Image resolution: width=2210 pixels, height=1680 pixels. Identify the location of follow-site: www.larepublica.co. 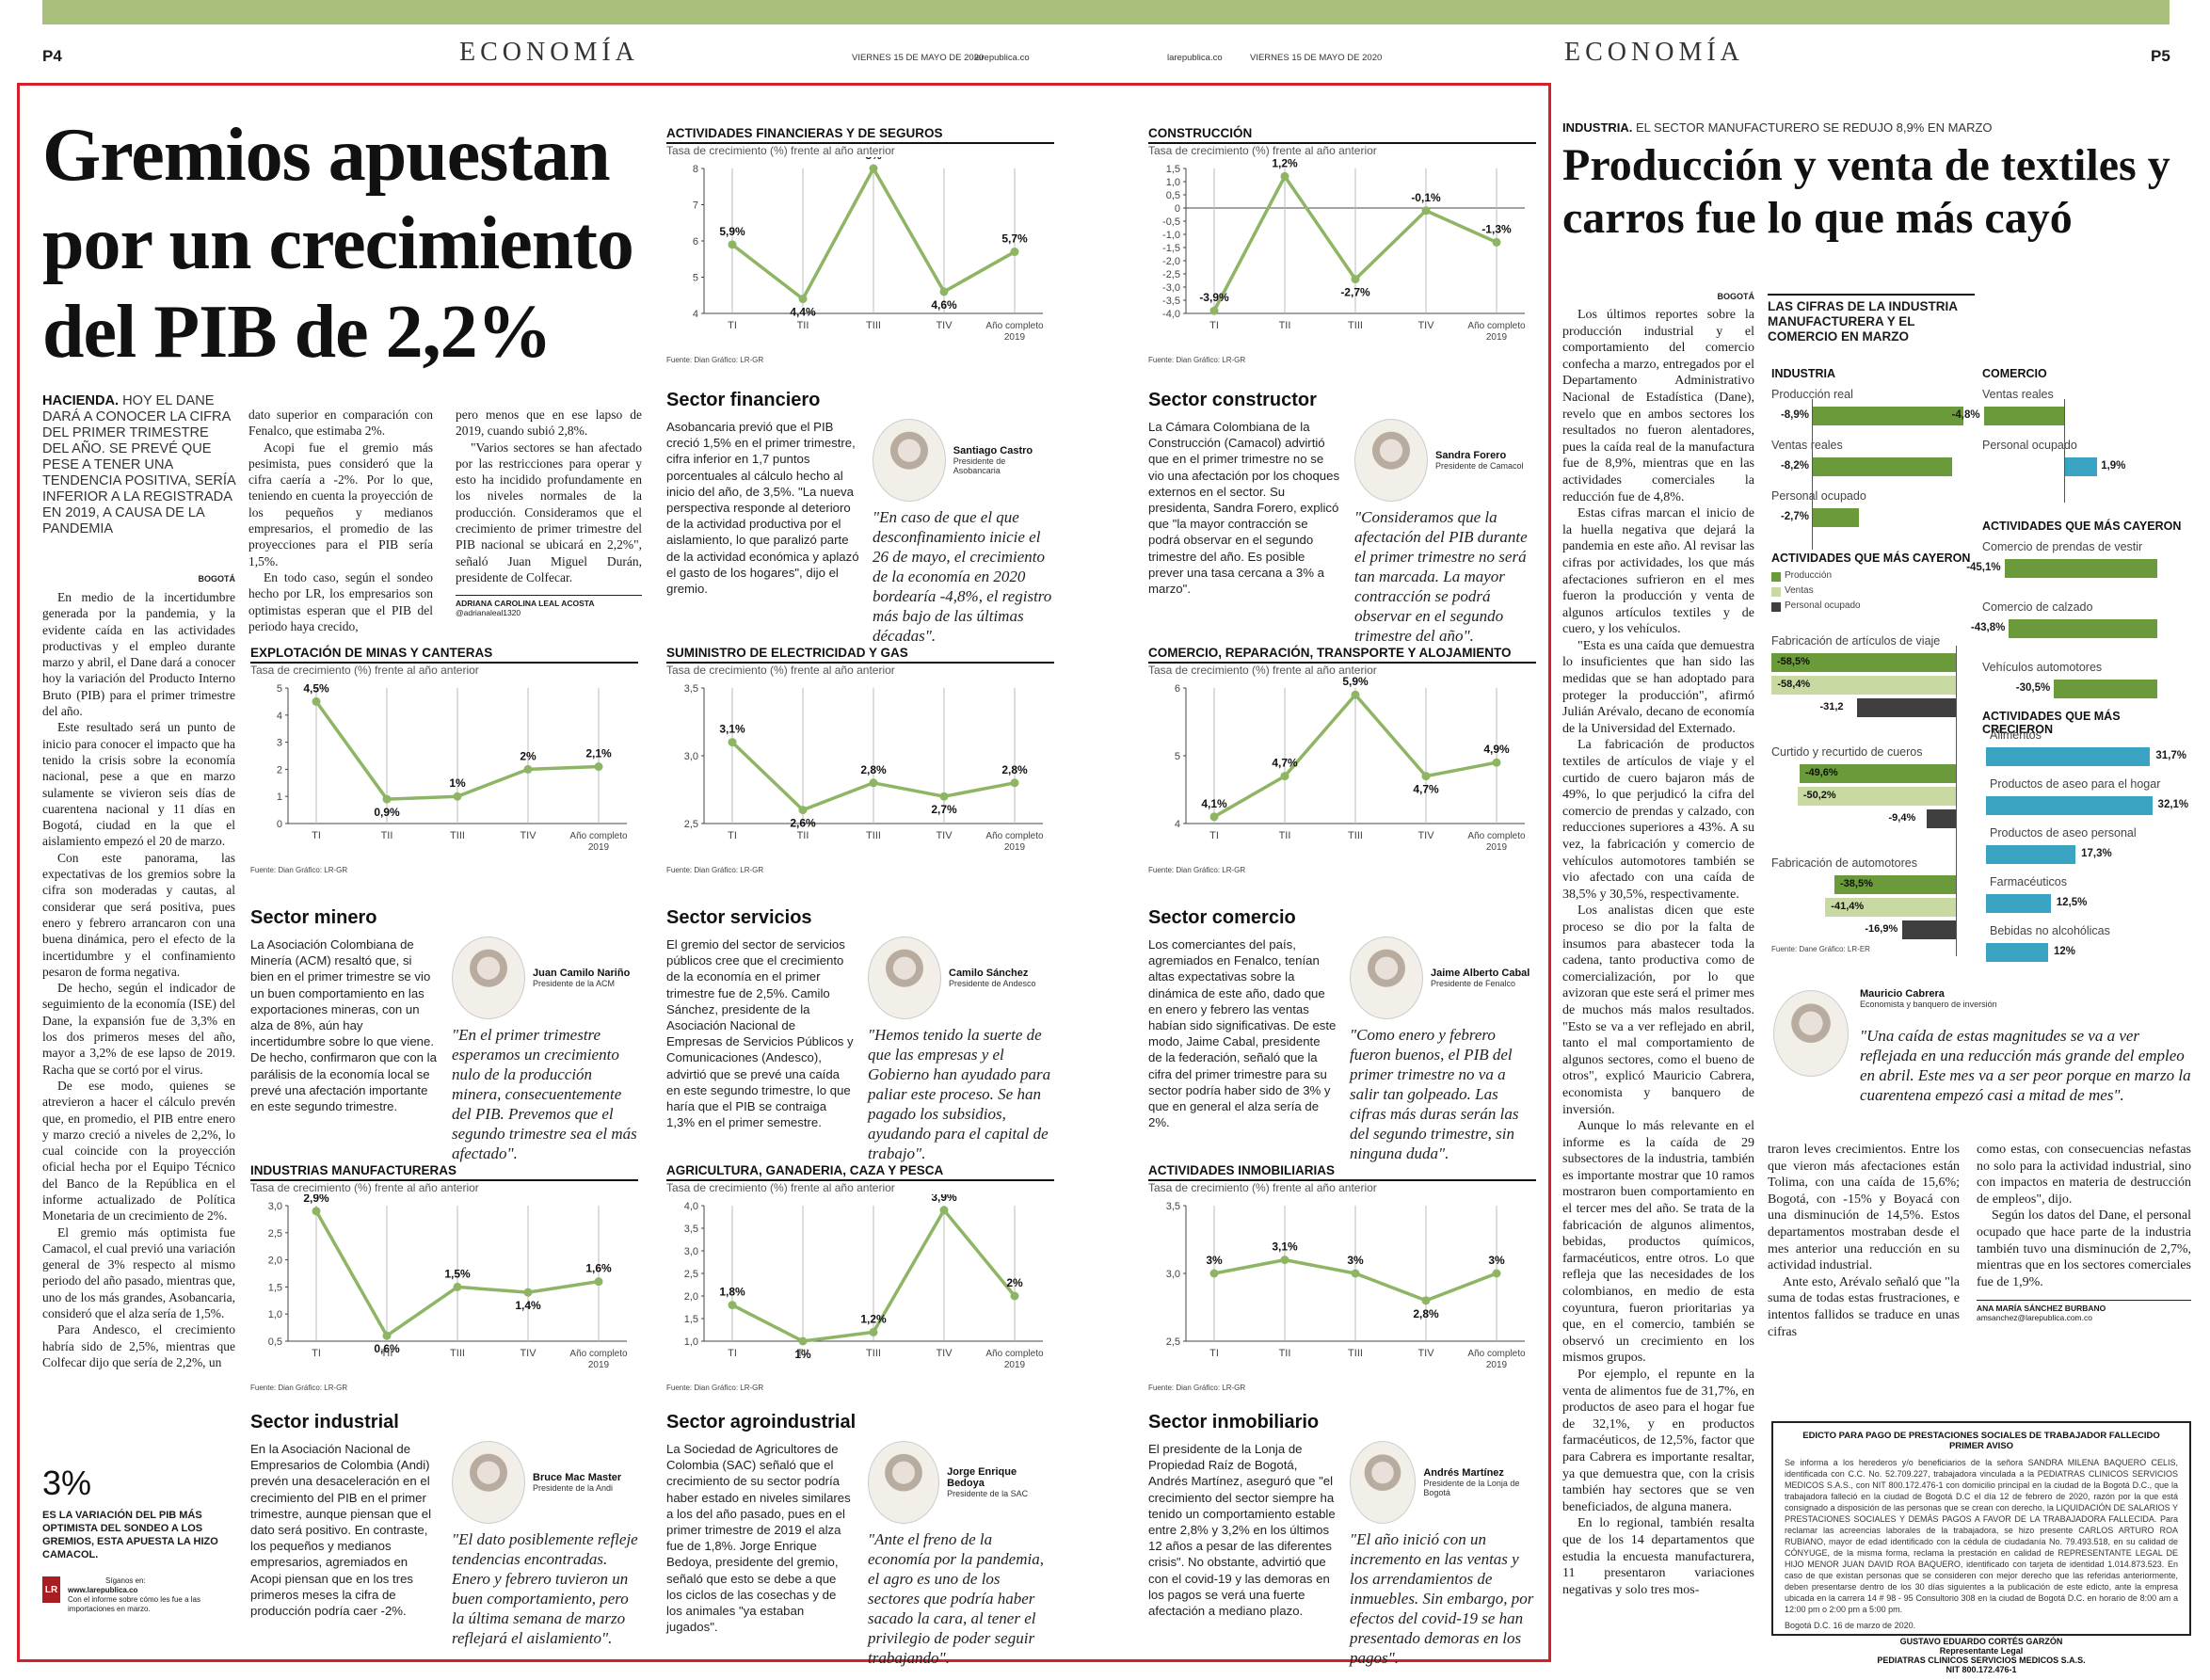
(103, 1590).